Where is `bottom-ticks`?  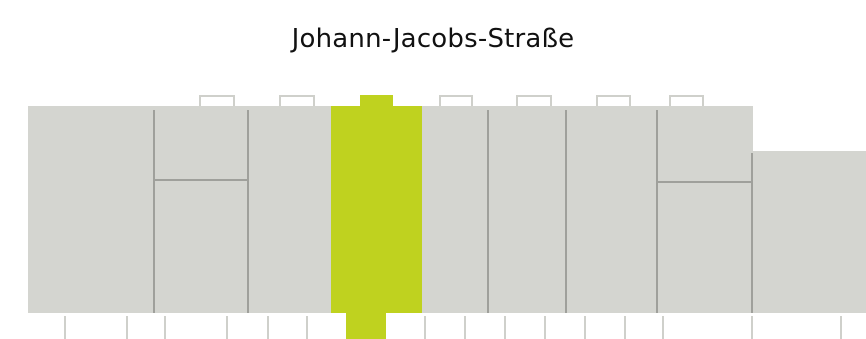 bottom-ticks is located at coordinates (453, 327).